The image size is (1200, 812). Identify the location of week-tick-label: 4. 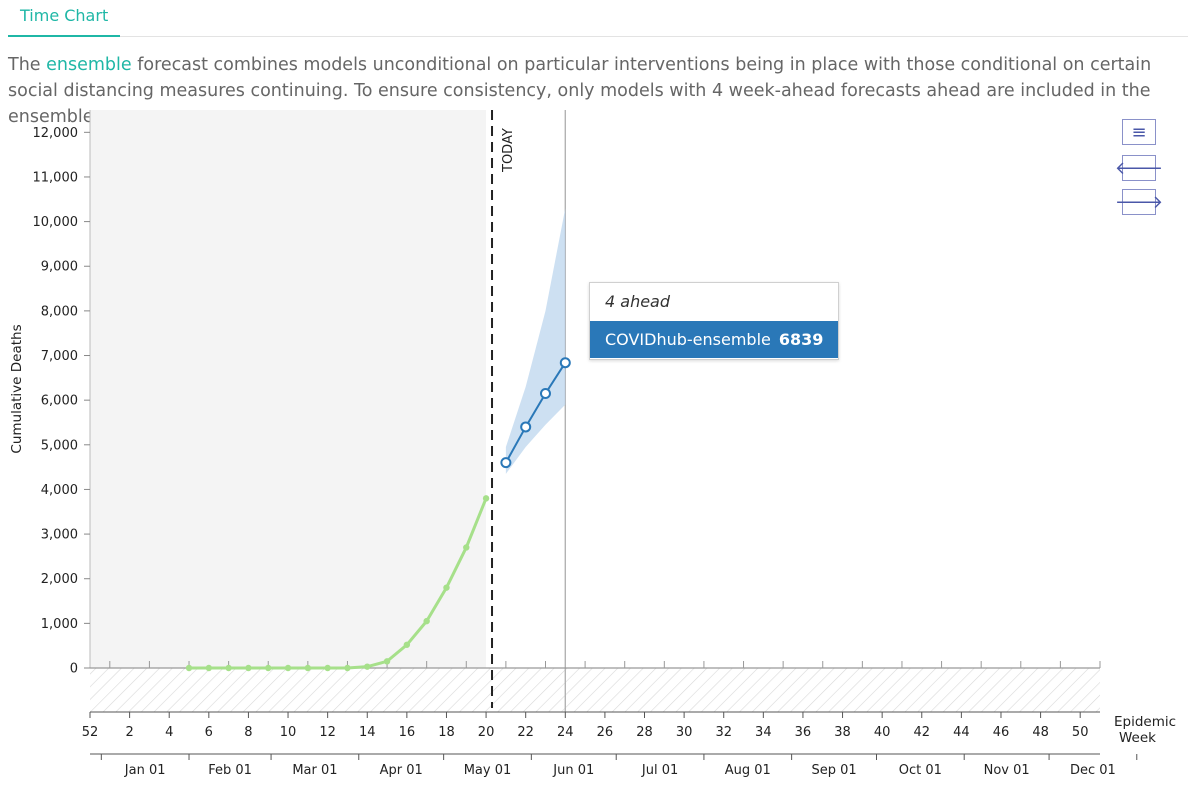
(169, 732).